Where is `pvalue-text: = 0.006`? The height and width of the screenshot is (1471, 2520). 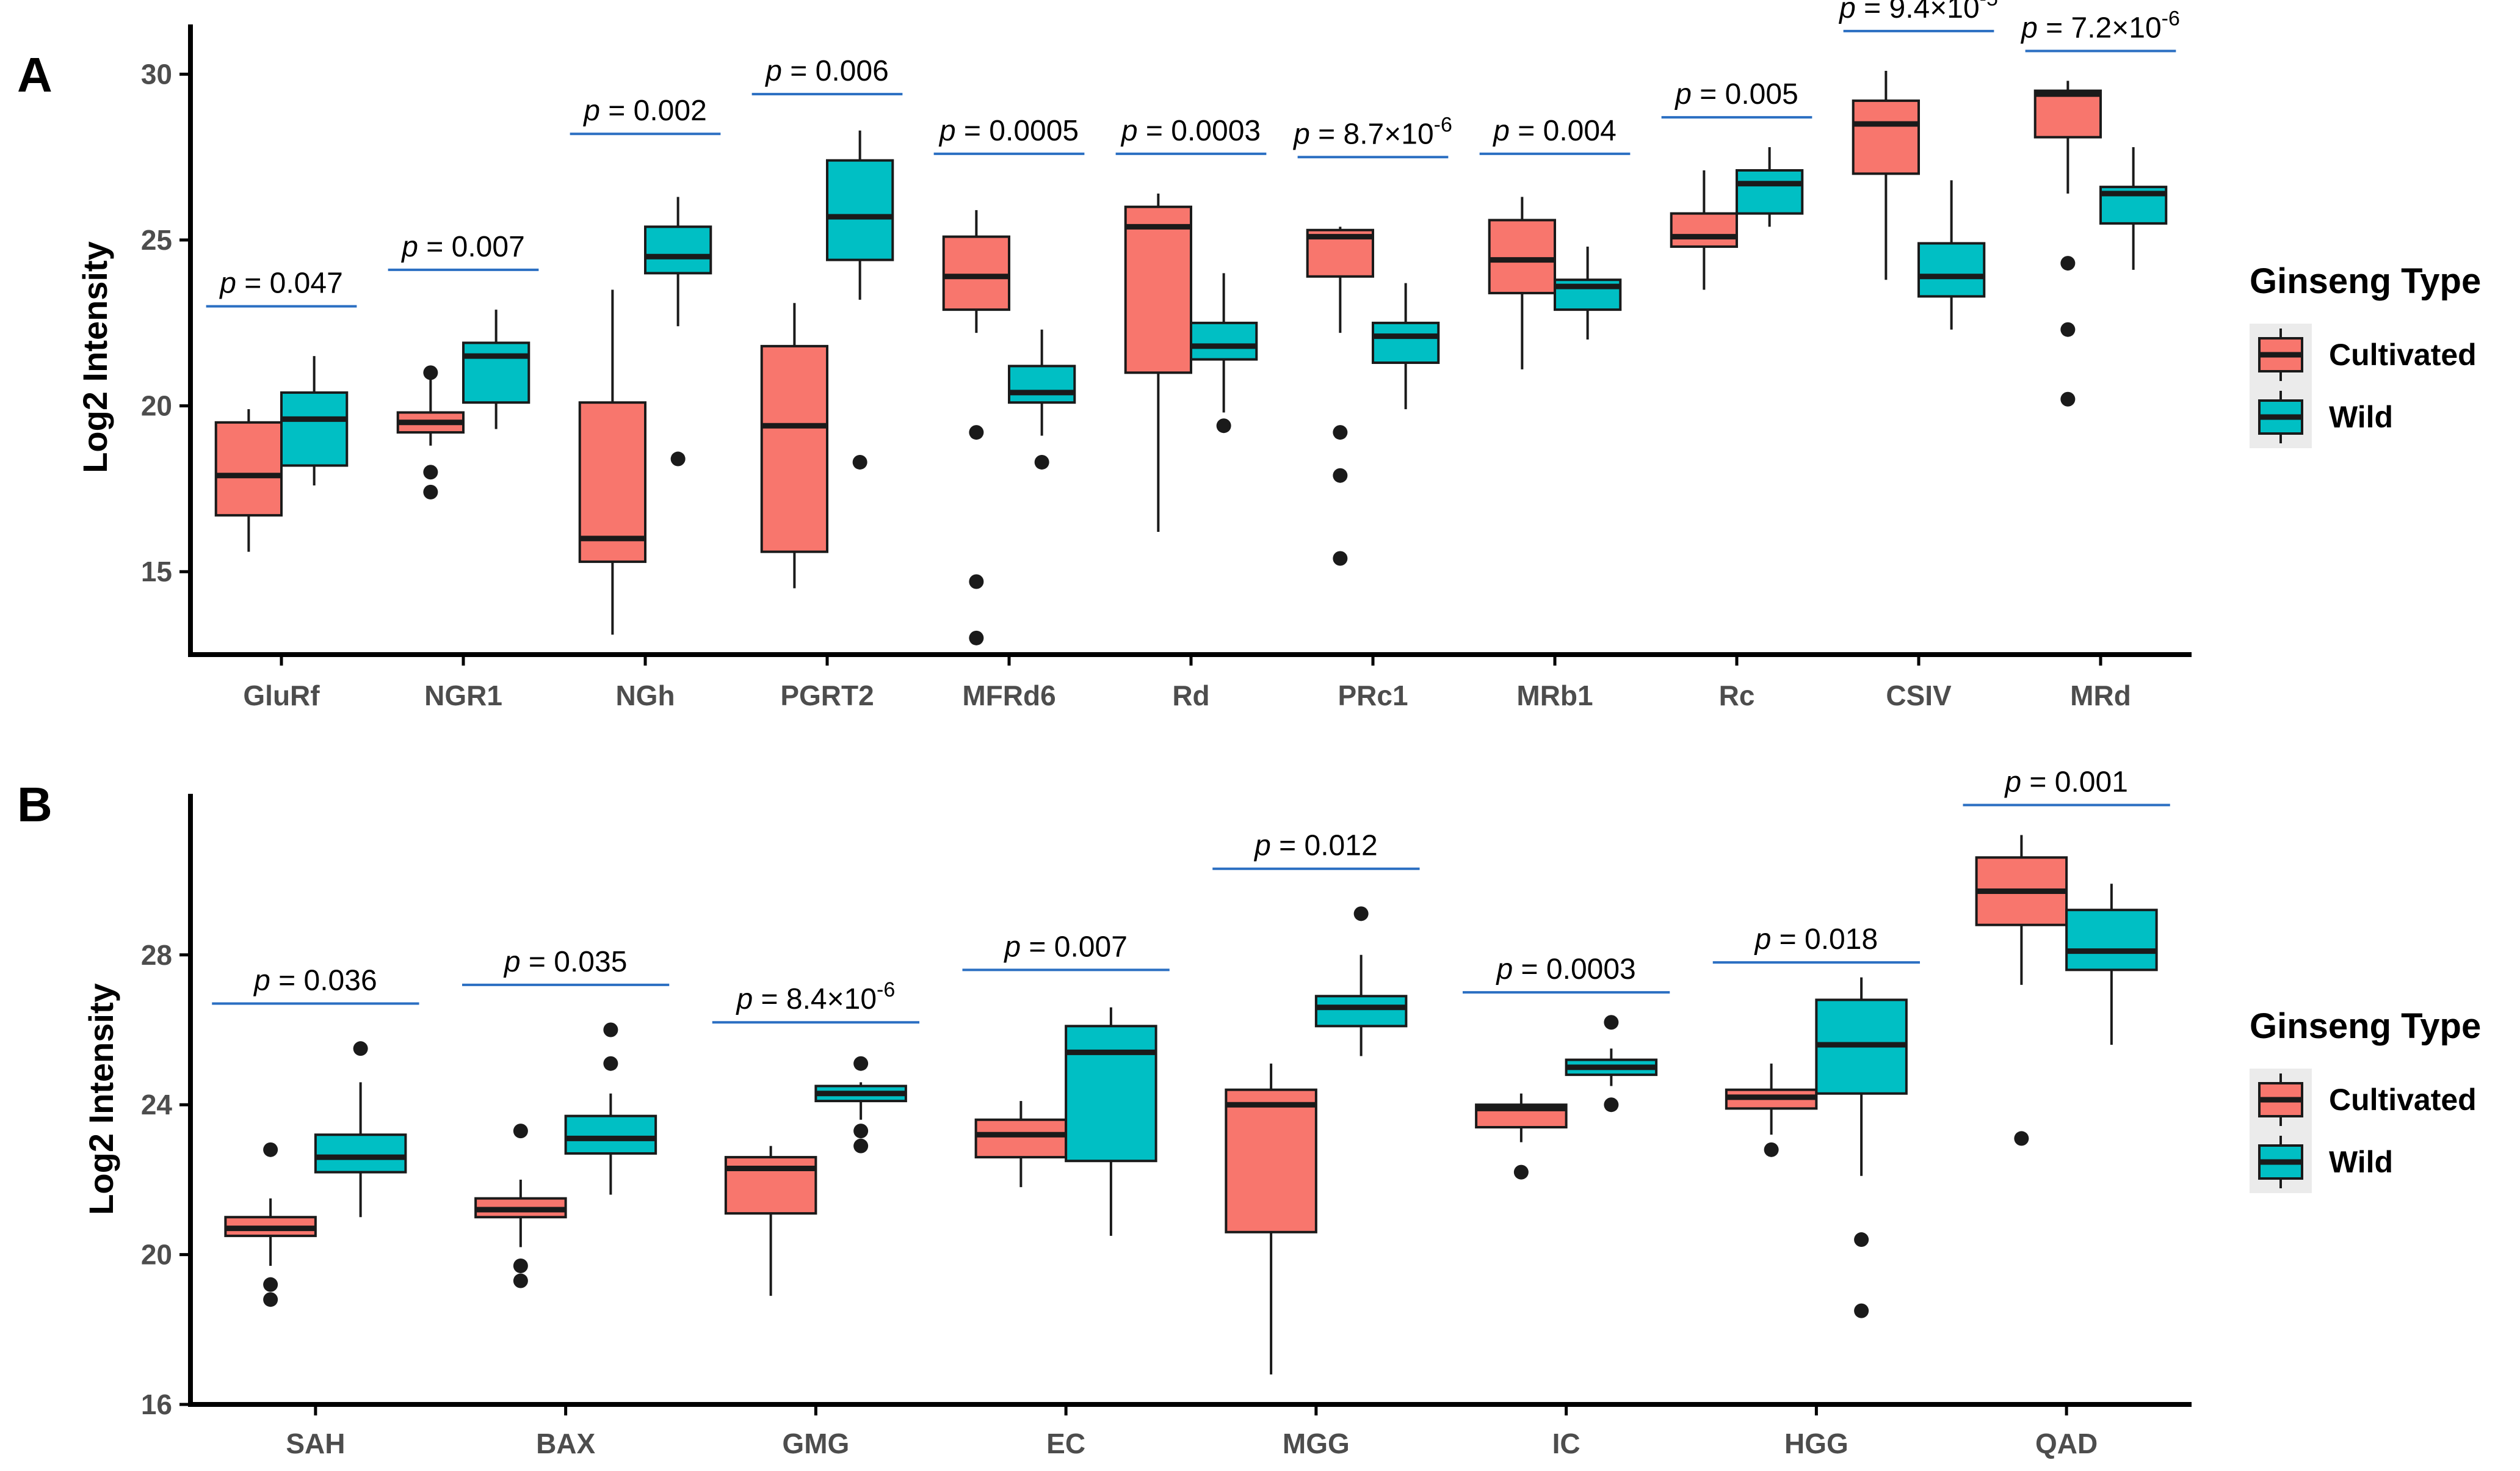
pvalue-text: = 0.006 is located at coordinates (835, 71).